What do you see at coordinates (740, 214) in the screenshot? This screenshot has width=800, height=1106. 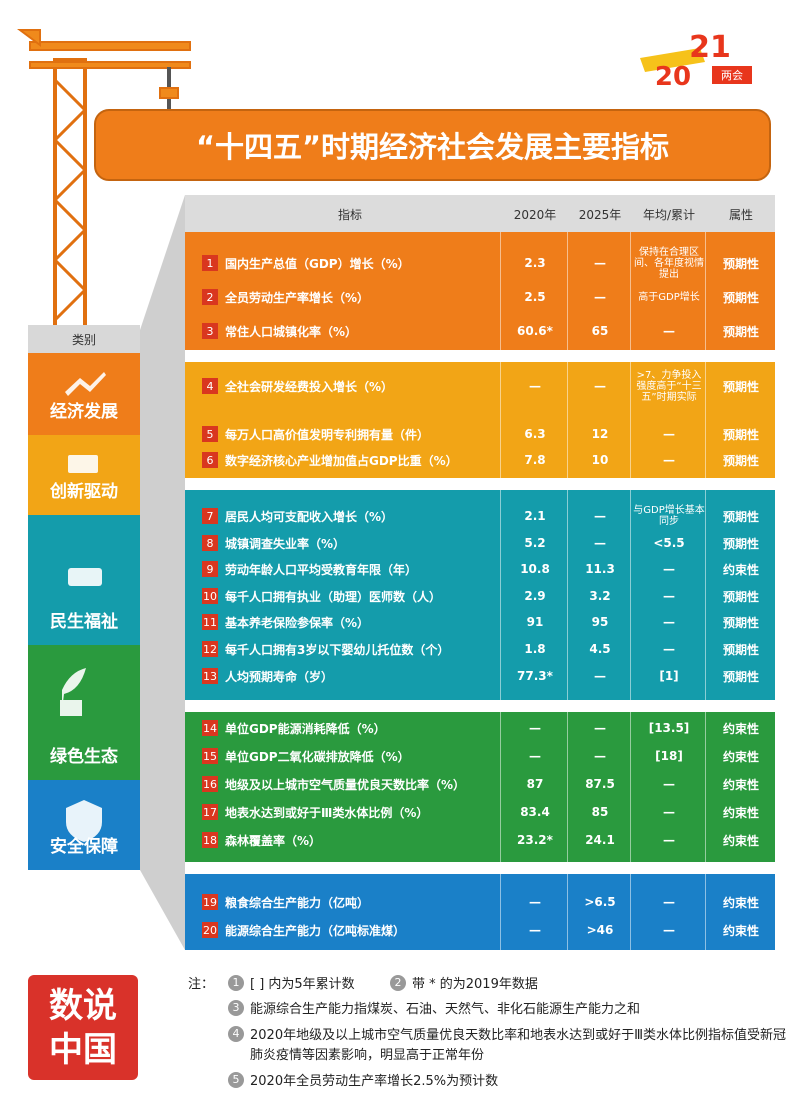 I see `column-header: 属性` at bounding box center [740, 214].